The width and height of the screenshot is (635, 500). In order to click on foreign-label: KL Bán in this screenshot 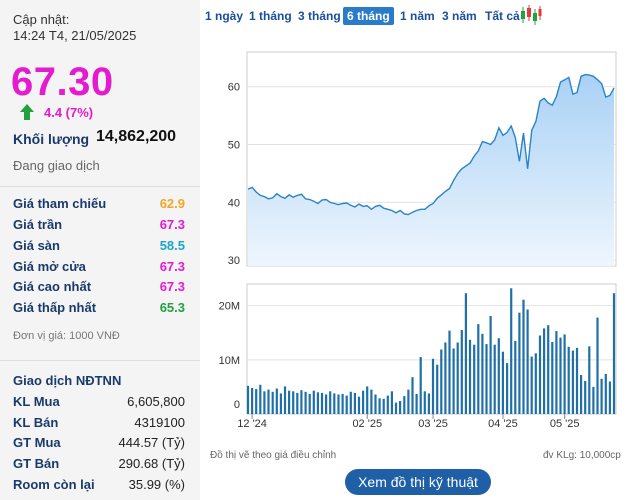, I will do `click(36, 422)`.